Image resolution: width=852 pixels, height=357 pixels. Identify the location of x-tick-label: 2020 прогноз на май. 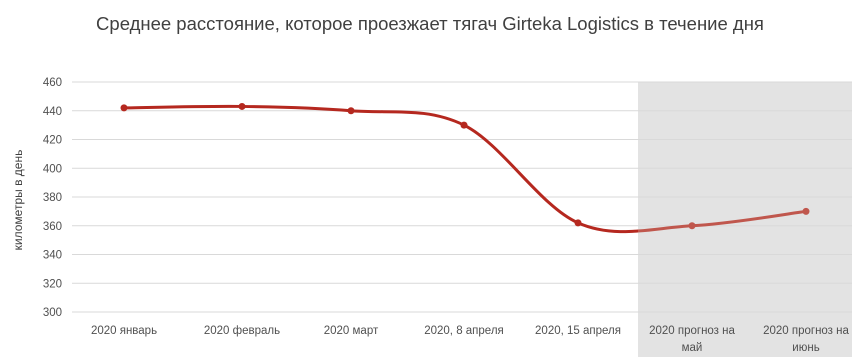
(692, 339).